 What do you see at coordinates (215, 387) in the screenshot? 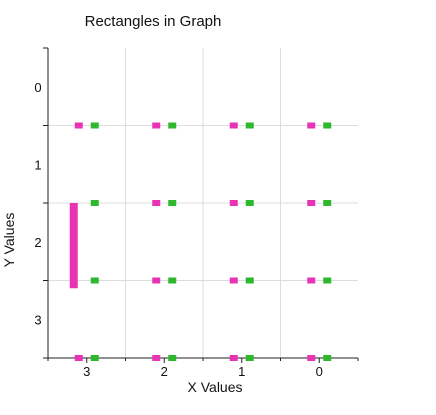
I see `x-axis-label: X Values` at bounding box center [215, 387].